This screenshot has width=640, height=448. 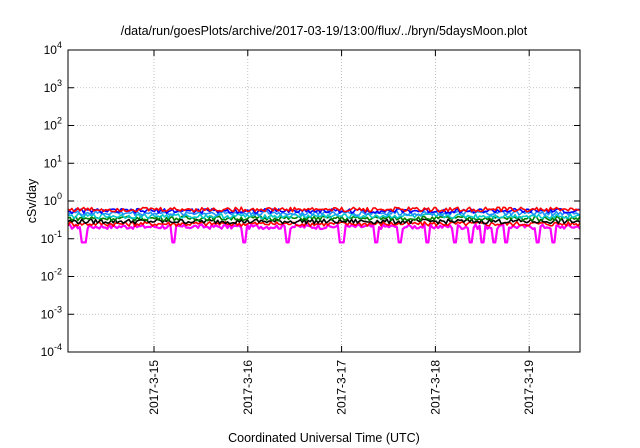 What do you see at coordinates (53, 86) in the screenshot?
I see `y-tick-label: 10³` at bounding box center [53, 86].